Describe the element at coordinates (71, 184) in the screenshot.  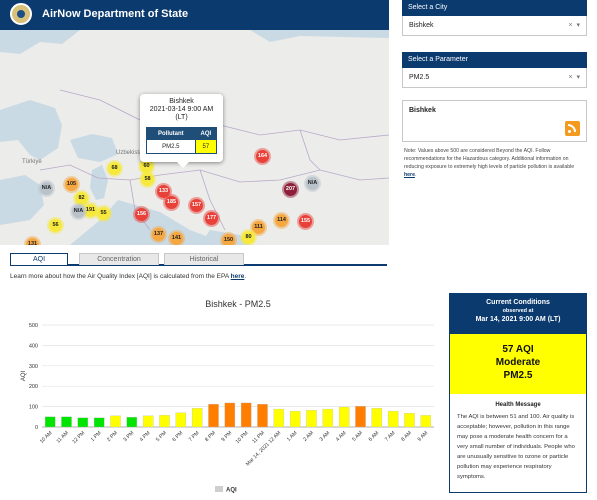
I see `map-marker: 105` at that location.